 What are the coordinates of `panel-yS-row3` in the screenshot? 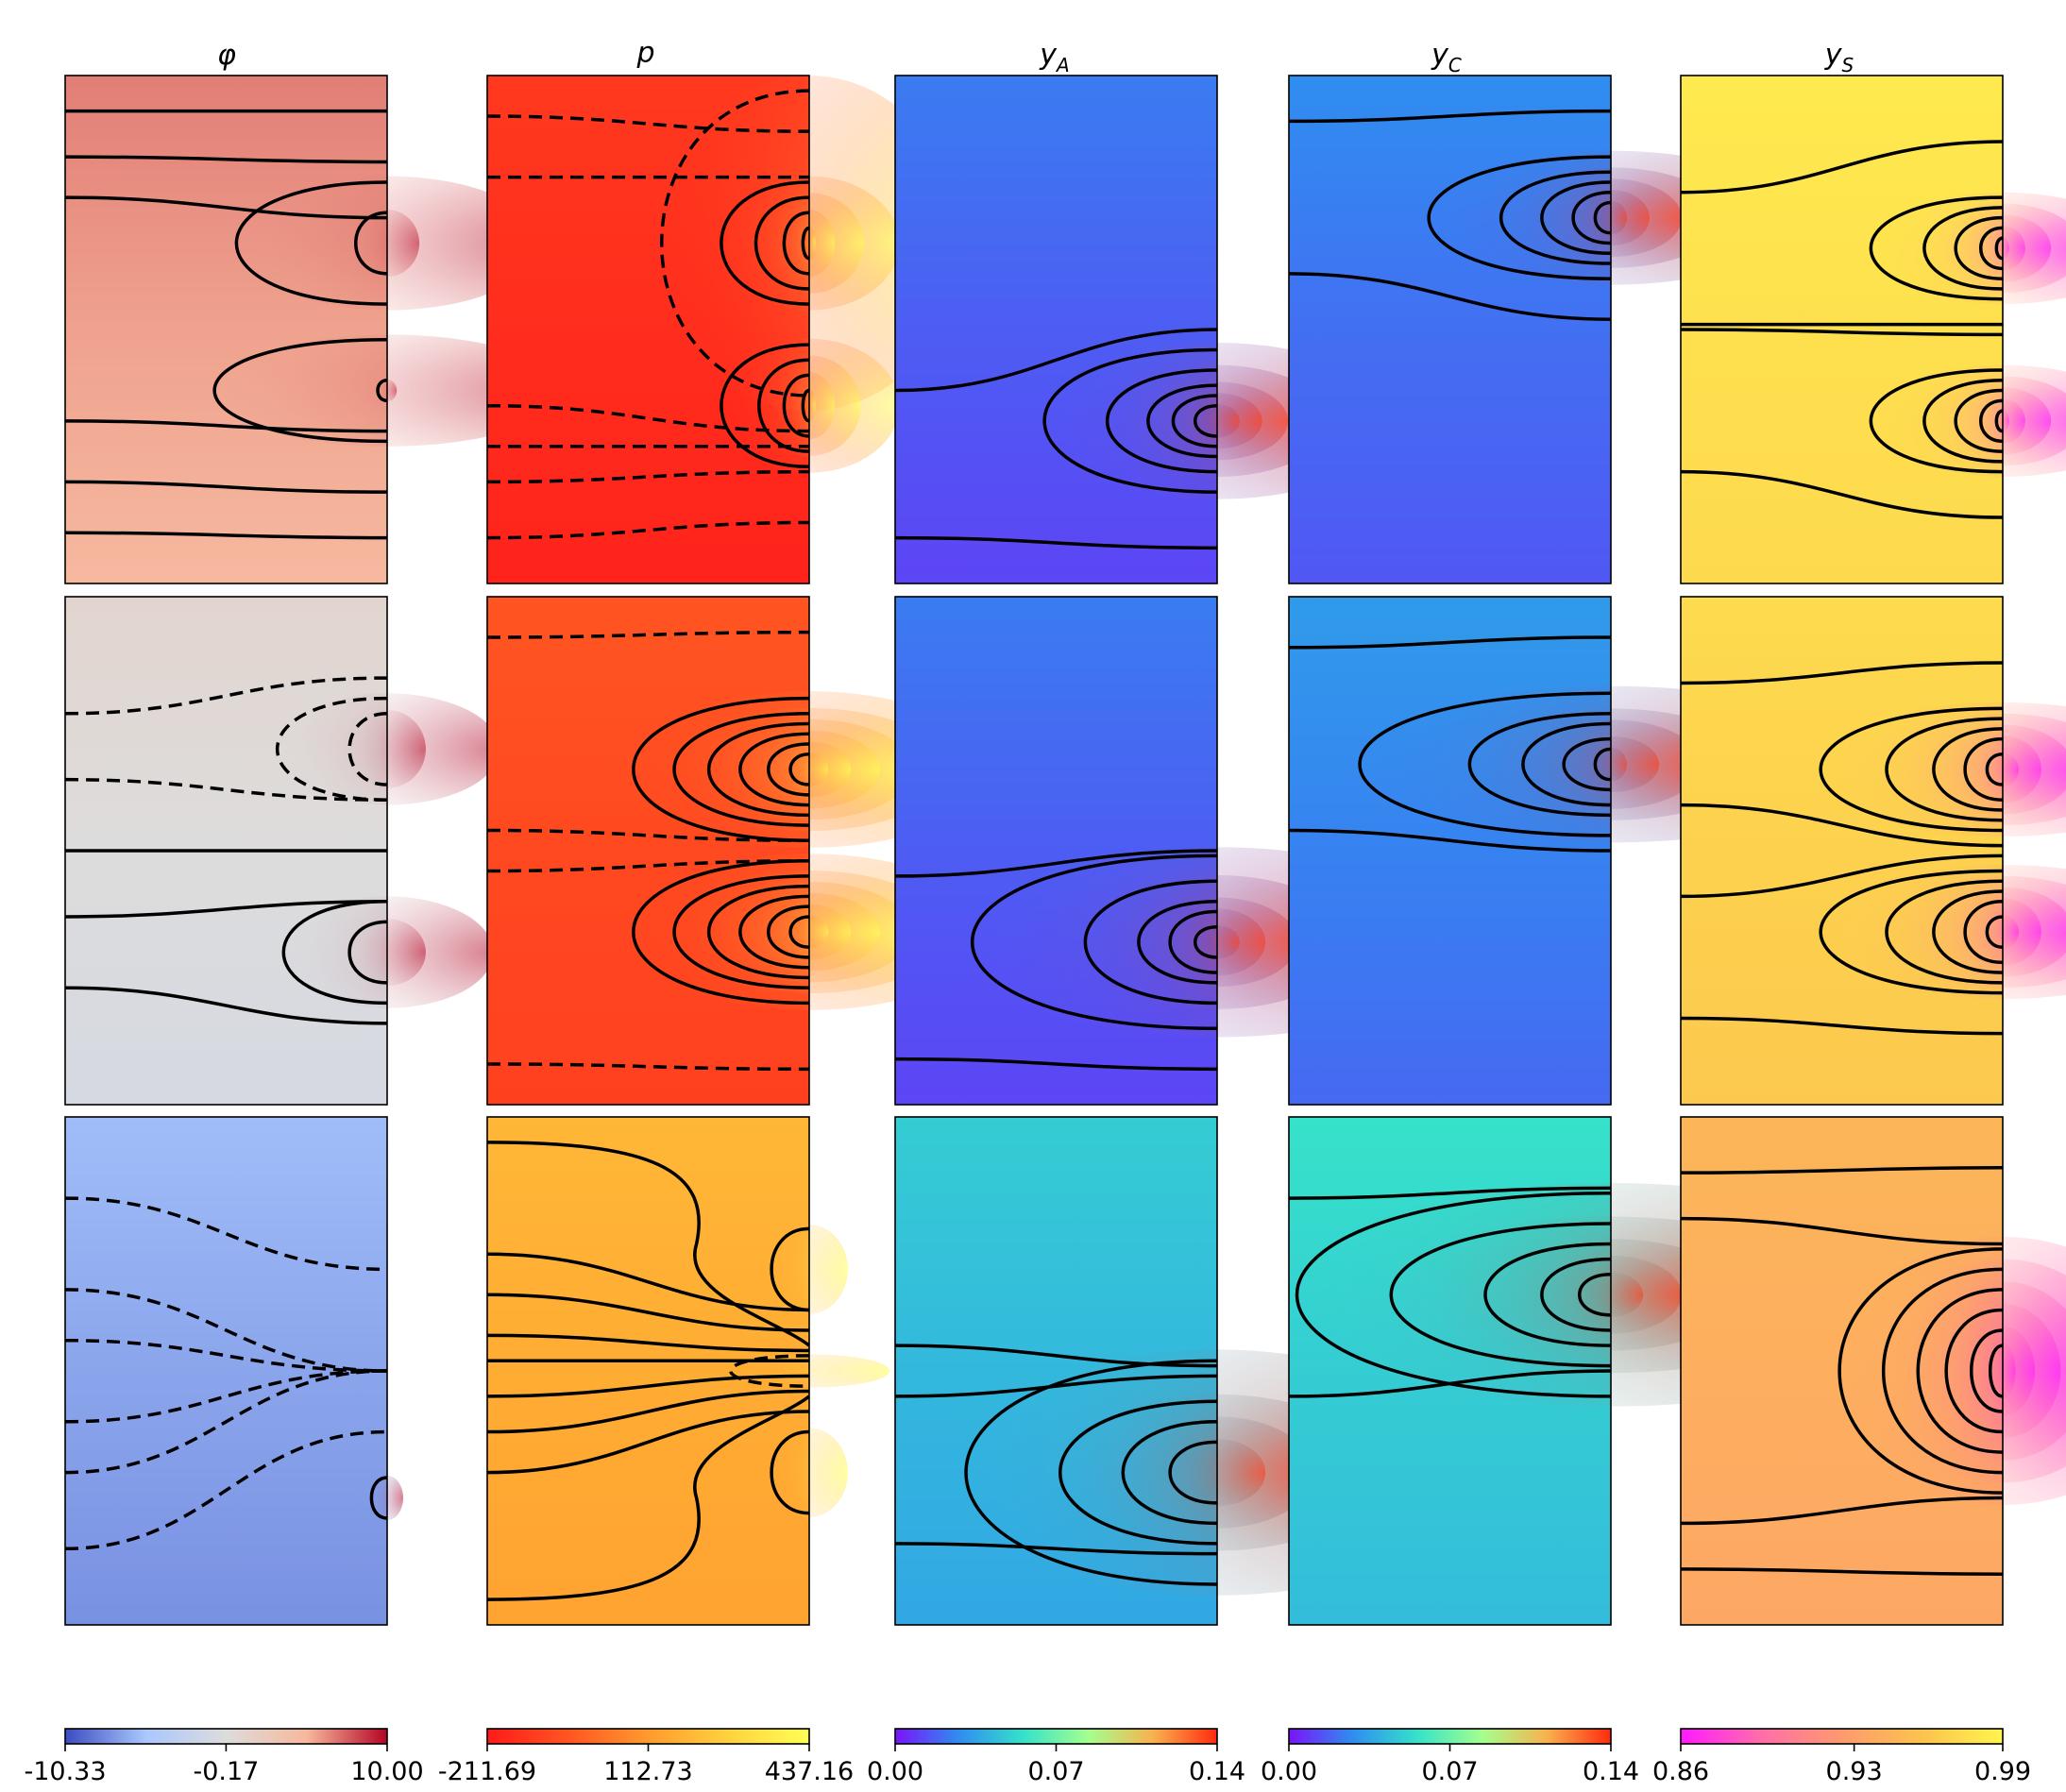 It's located at (1873, 1371).